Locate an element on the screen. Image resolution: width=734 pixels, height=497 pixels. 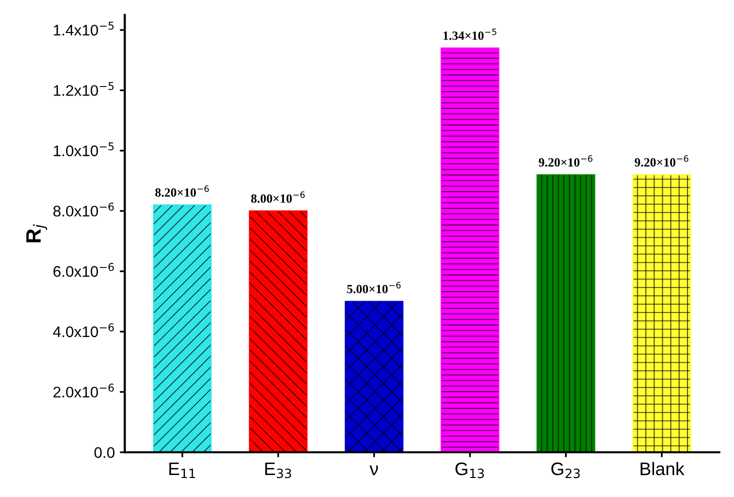
x-tick-label: E$_{11}$ is located at coordinates (182, 470).